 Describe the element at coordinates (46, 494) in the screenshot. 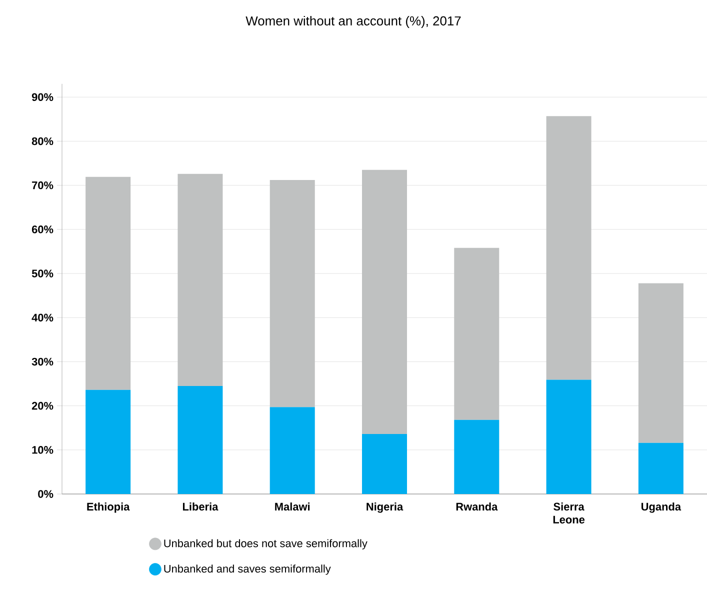

I see `y-tick-label: 0%` at that location.